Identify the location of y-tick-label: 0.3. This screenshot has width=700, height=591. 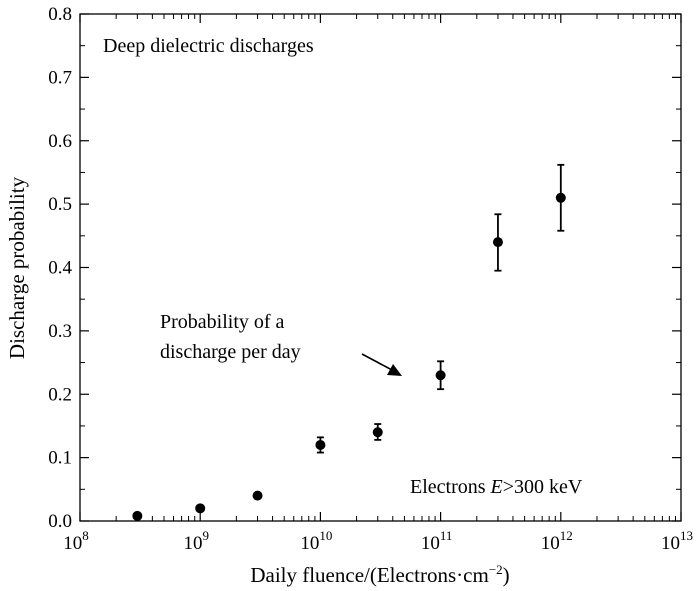
(60, 331).